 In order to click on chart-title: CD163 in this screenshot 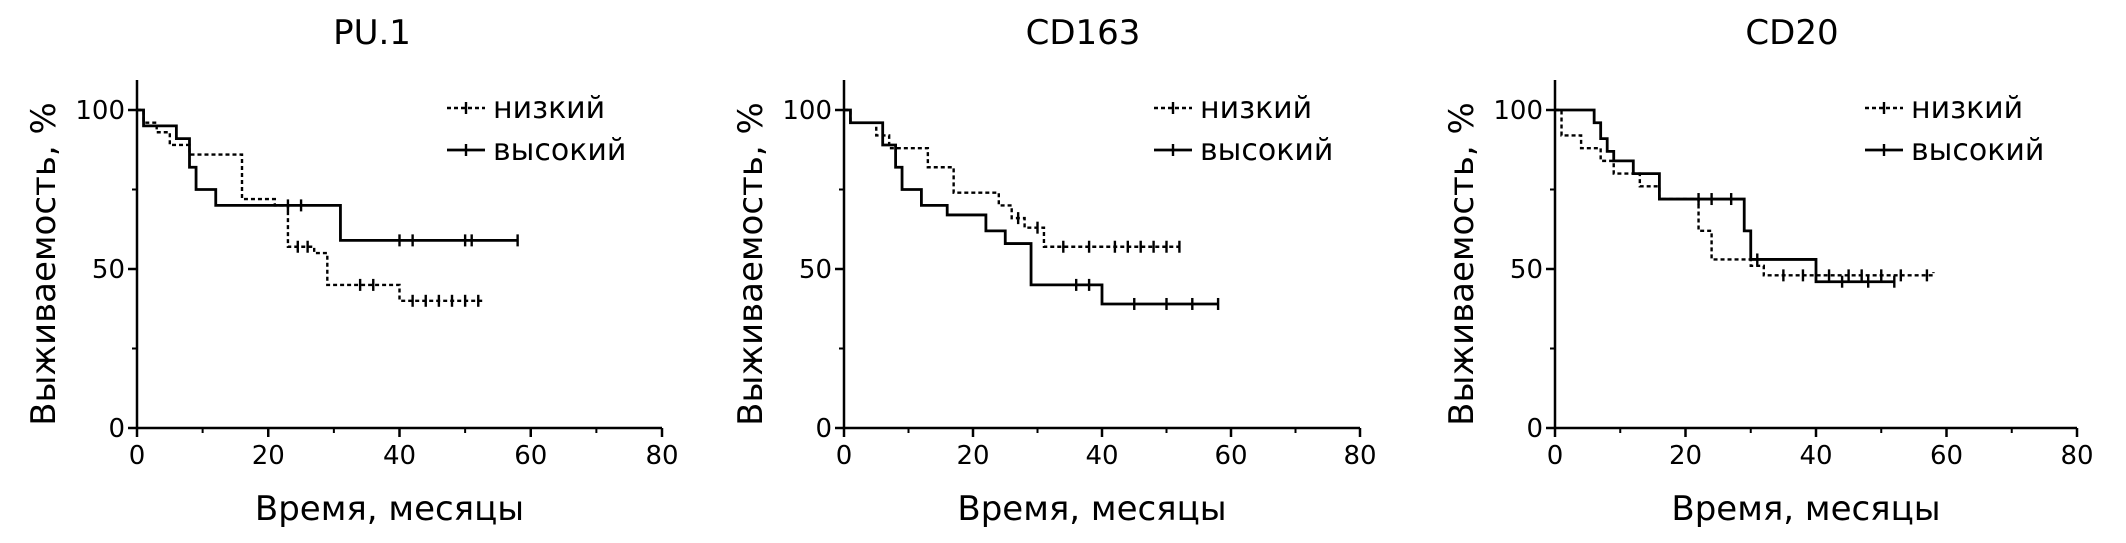, I will do `click(1083, 33)`.